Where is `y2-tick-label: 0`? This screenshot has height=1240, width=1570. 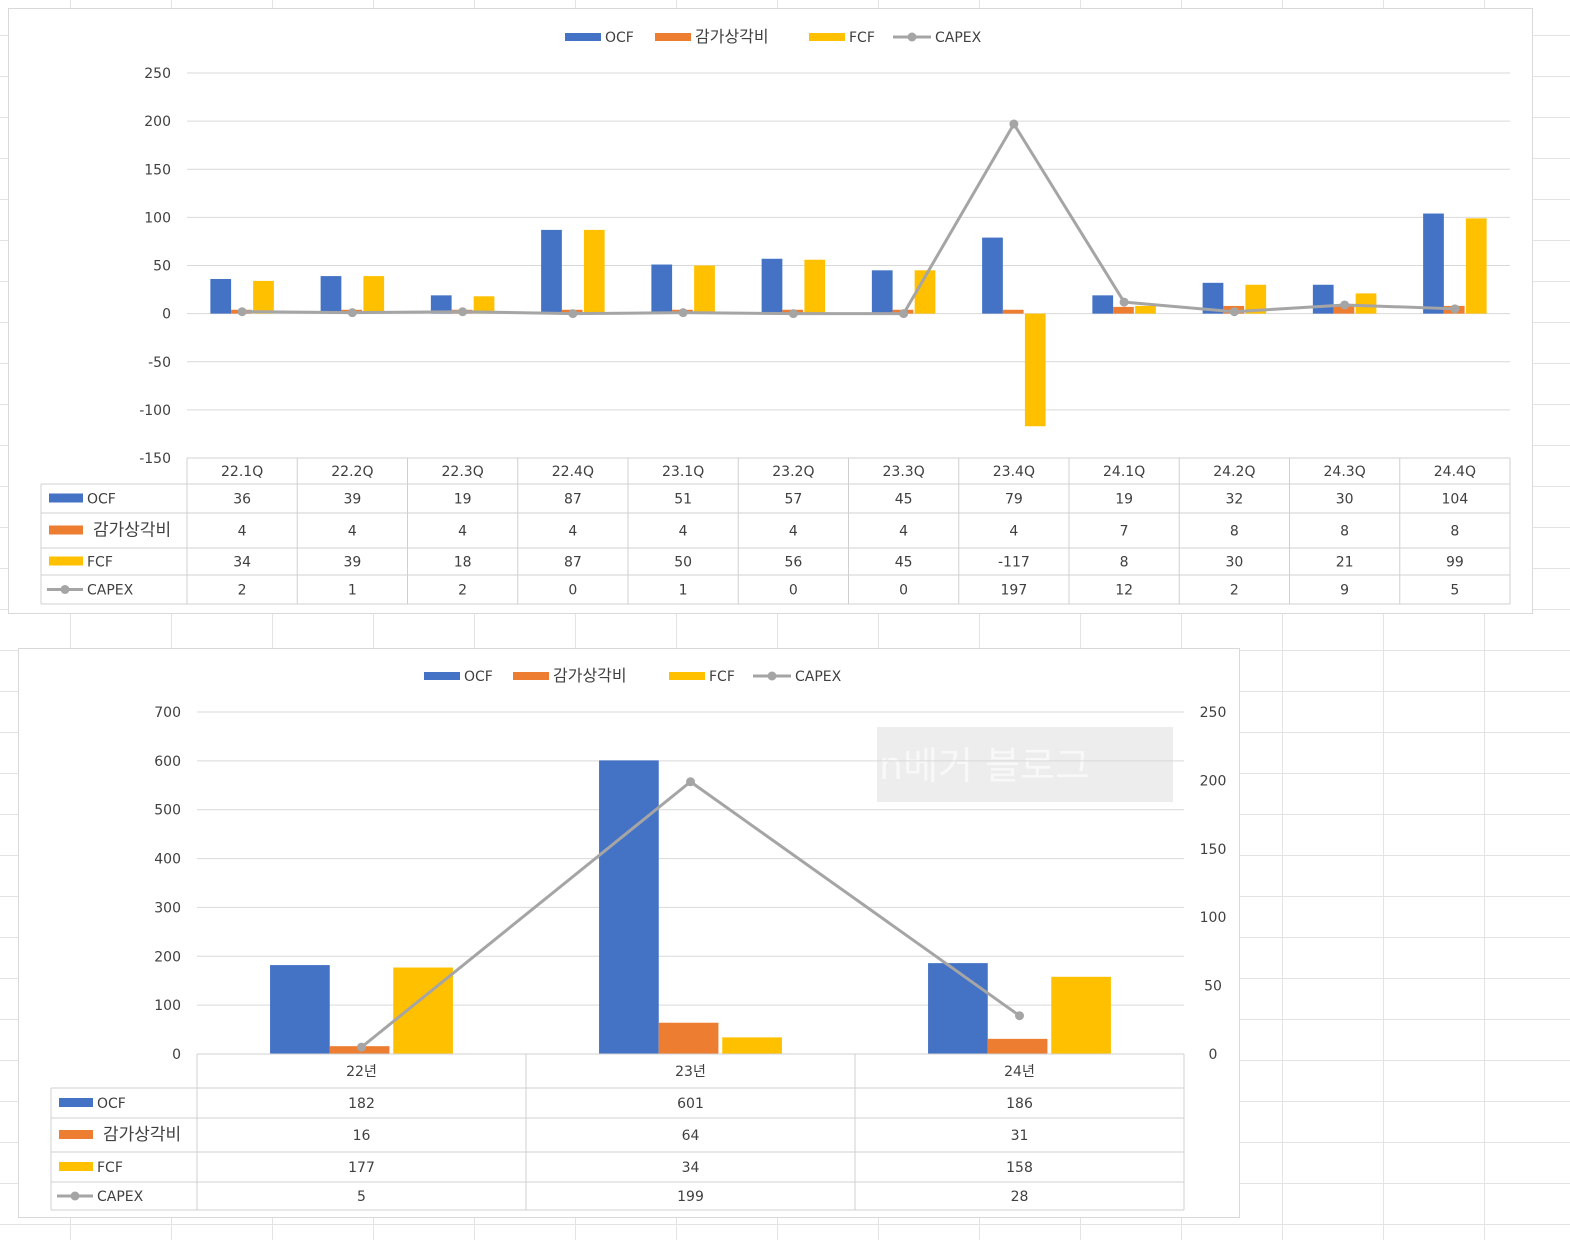
y2-tick-label: 0 is located at coordinates (1213, 1055).